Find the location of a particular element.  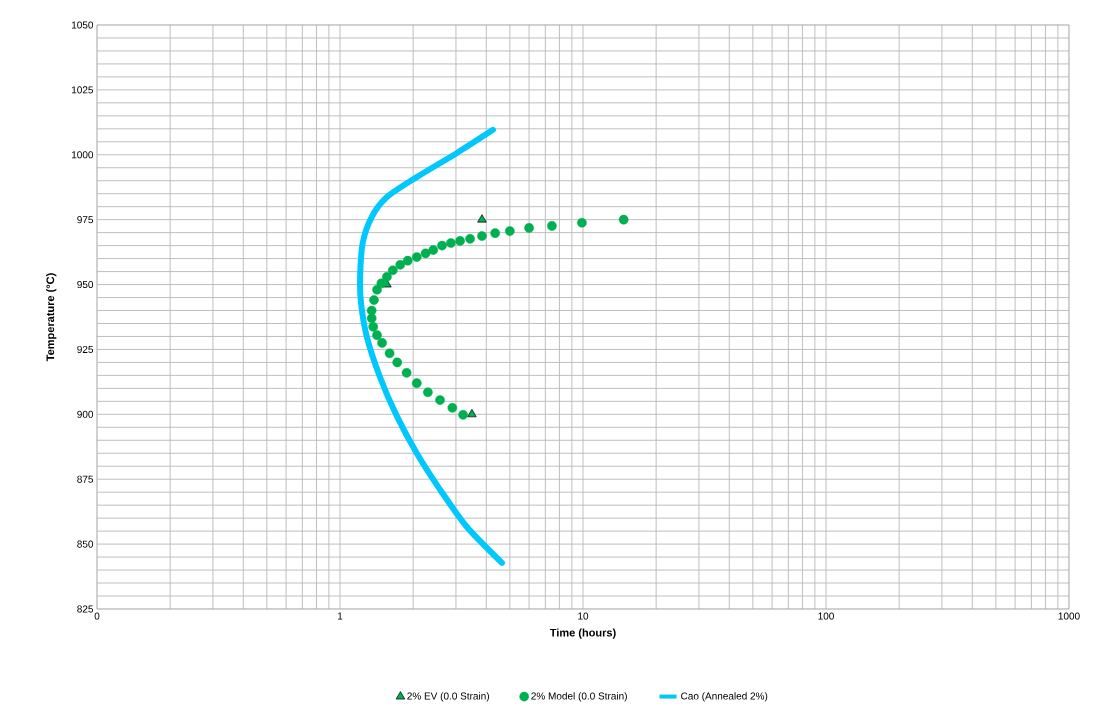

y-tick-label: 950 is located at coordinates (85, 285).